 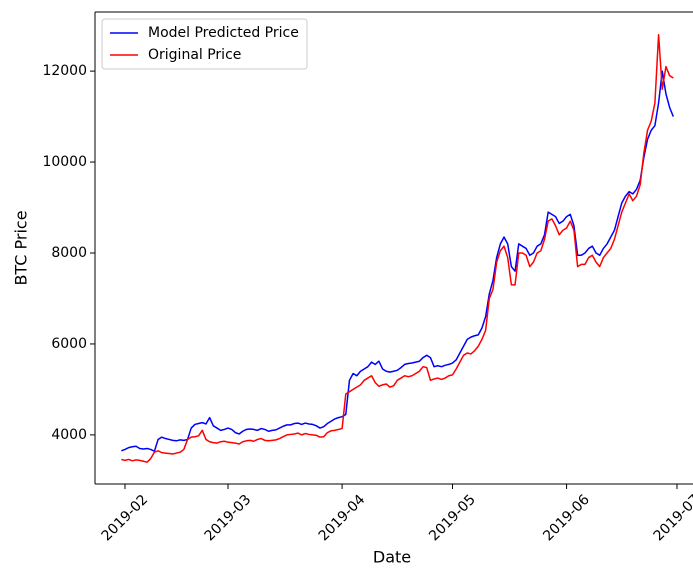 I want to click on y-tick-label: 8000, so click(x=69, y=253).